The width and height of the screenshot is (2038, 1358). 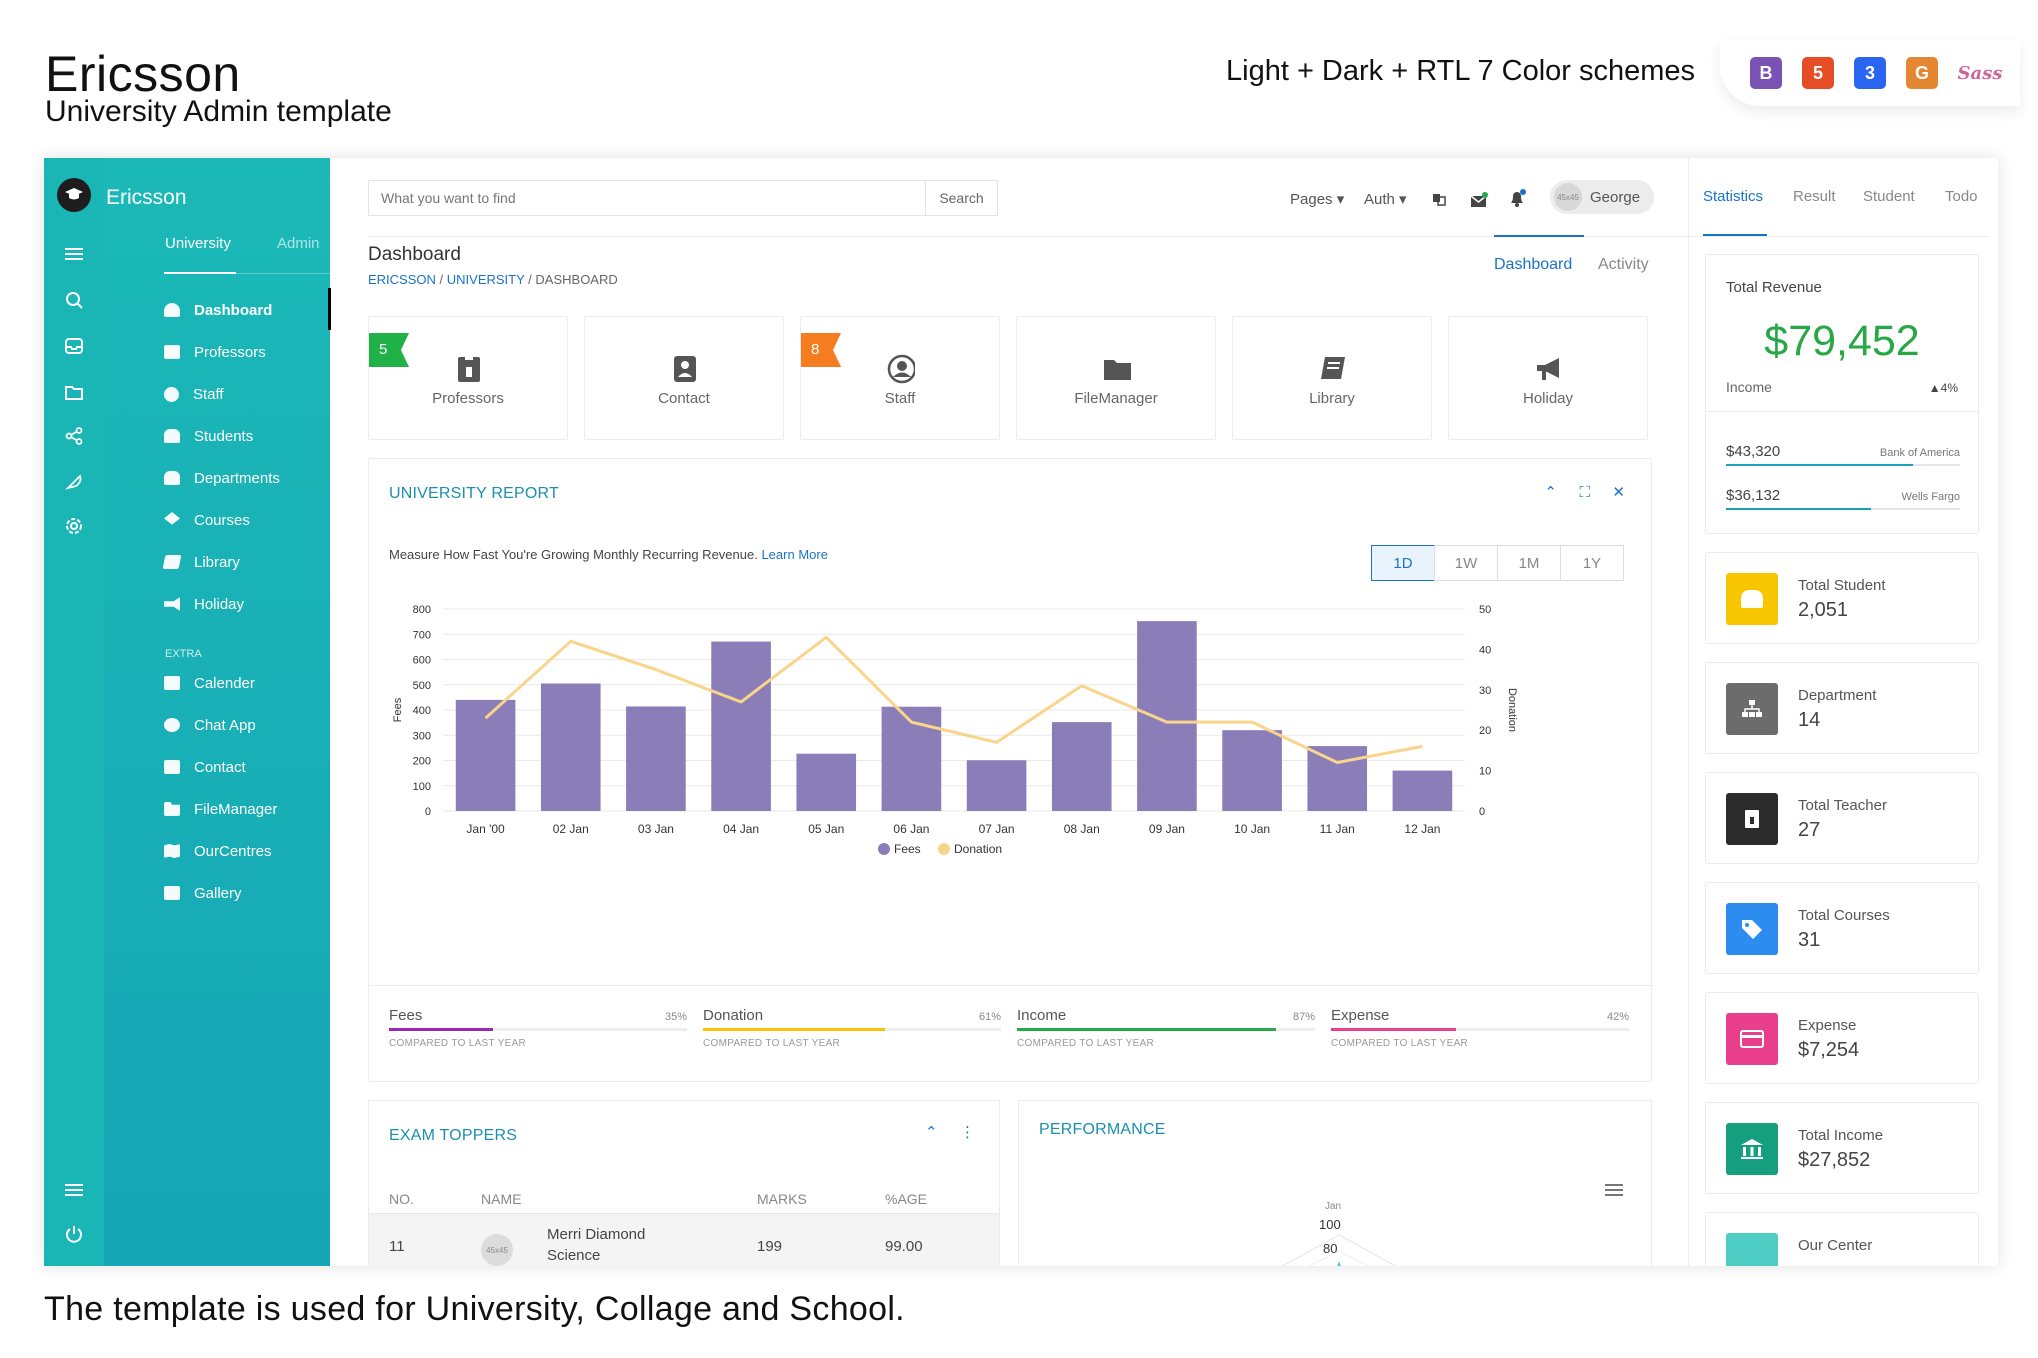 I want to click on sidebar-item-holiday: Holiday, so click(x=174, y=604).